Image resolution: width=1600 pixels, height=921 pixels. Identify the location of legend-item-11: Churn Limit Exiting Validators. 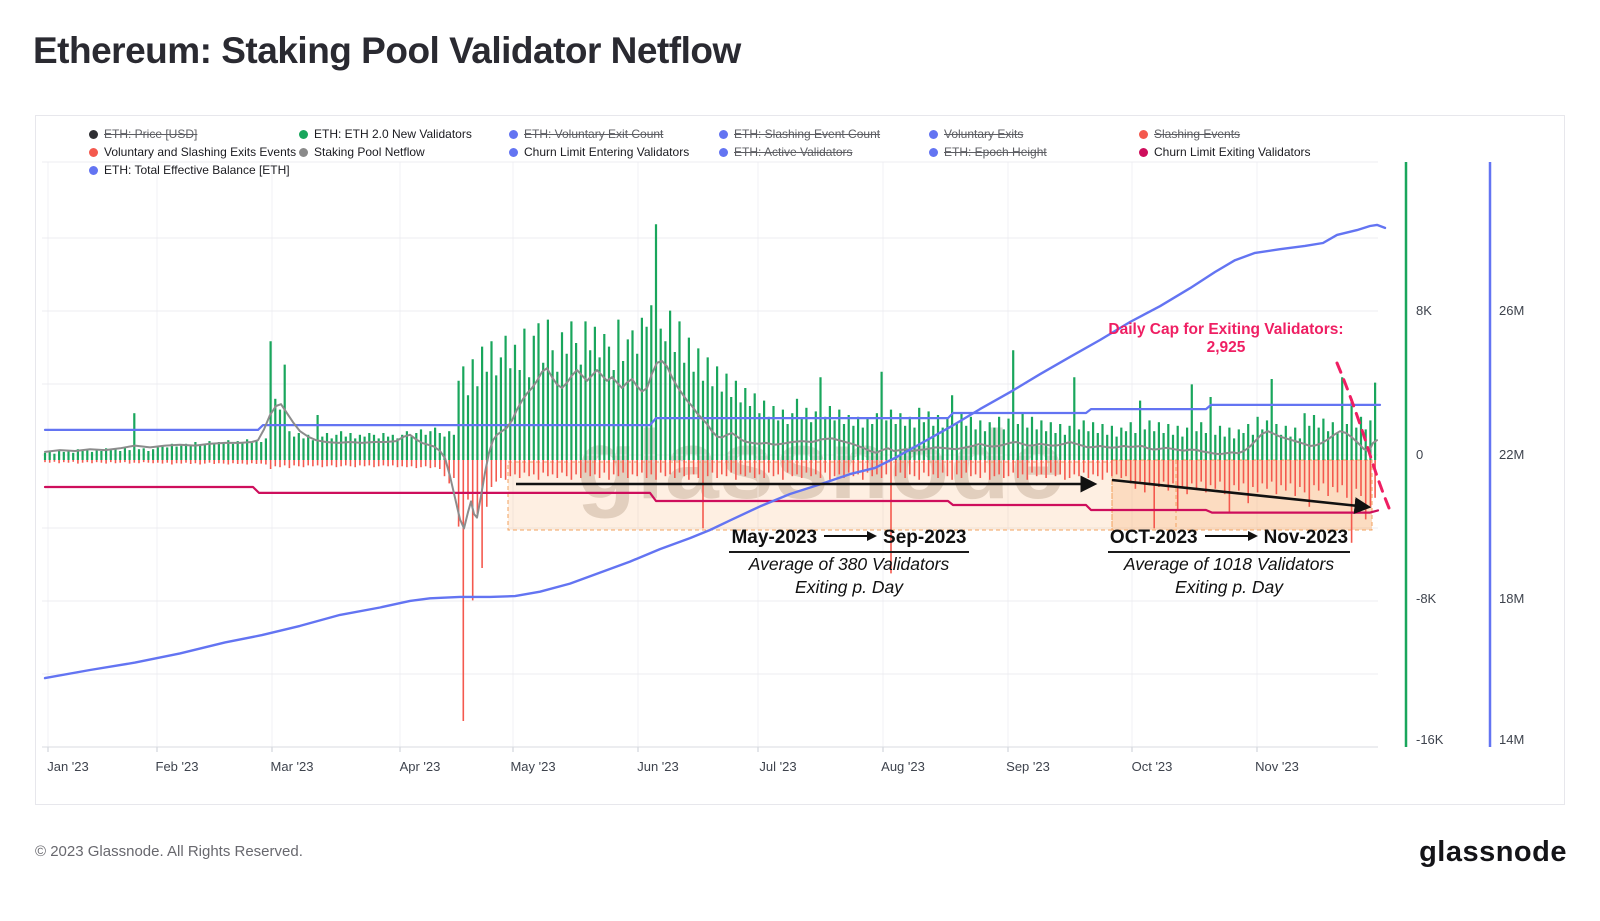
(1244, 152).